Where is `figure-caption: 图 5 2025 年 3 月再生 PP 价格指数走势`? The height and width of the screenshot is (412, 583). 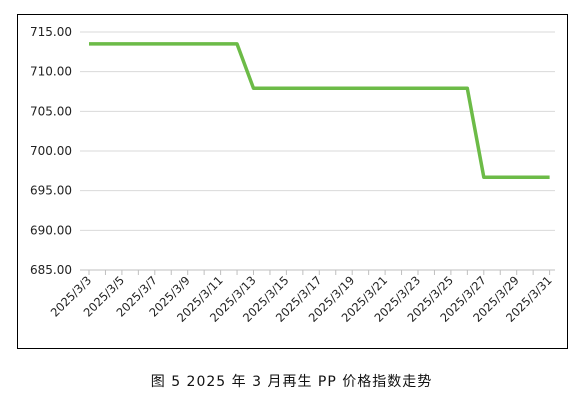
figure-caption: 图 5 2025 年 3 月再生 PP 价格指数走势 is located at coordinates (291, 382).